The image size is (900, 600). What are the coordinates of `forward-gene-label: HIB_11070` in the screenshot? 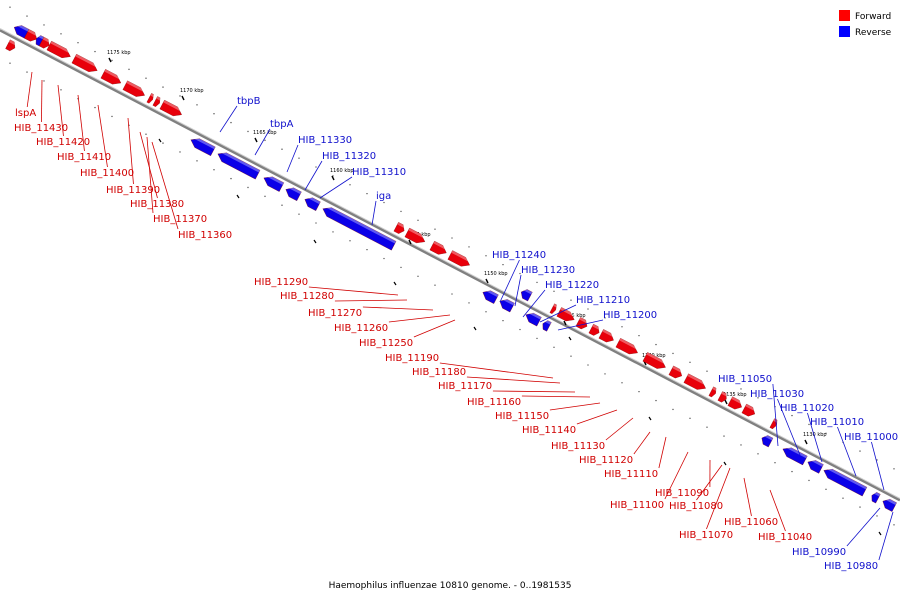 It's located at (706, 535).